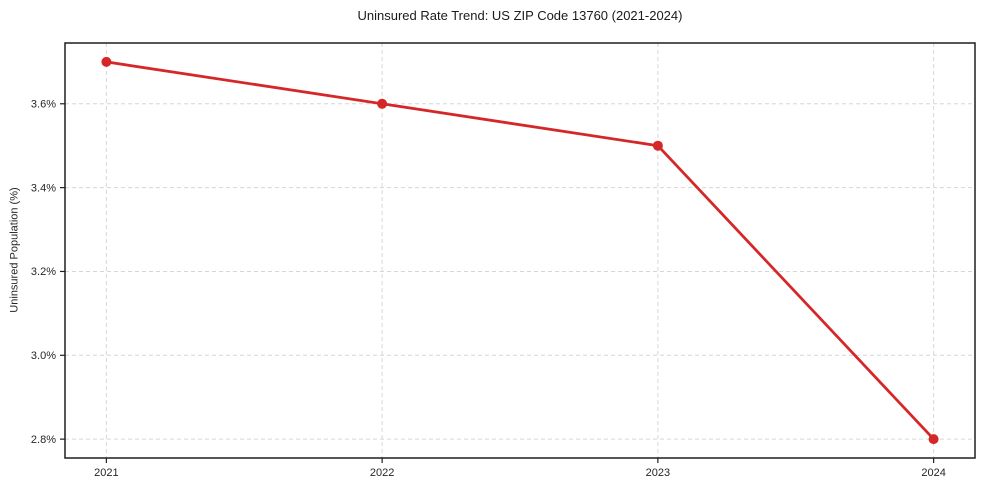 This screenshot has height=490, width=989. Describe the element at coordinates (43, 188) in the screenshot. I see `y-tick-label: 3.4%` at that location.